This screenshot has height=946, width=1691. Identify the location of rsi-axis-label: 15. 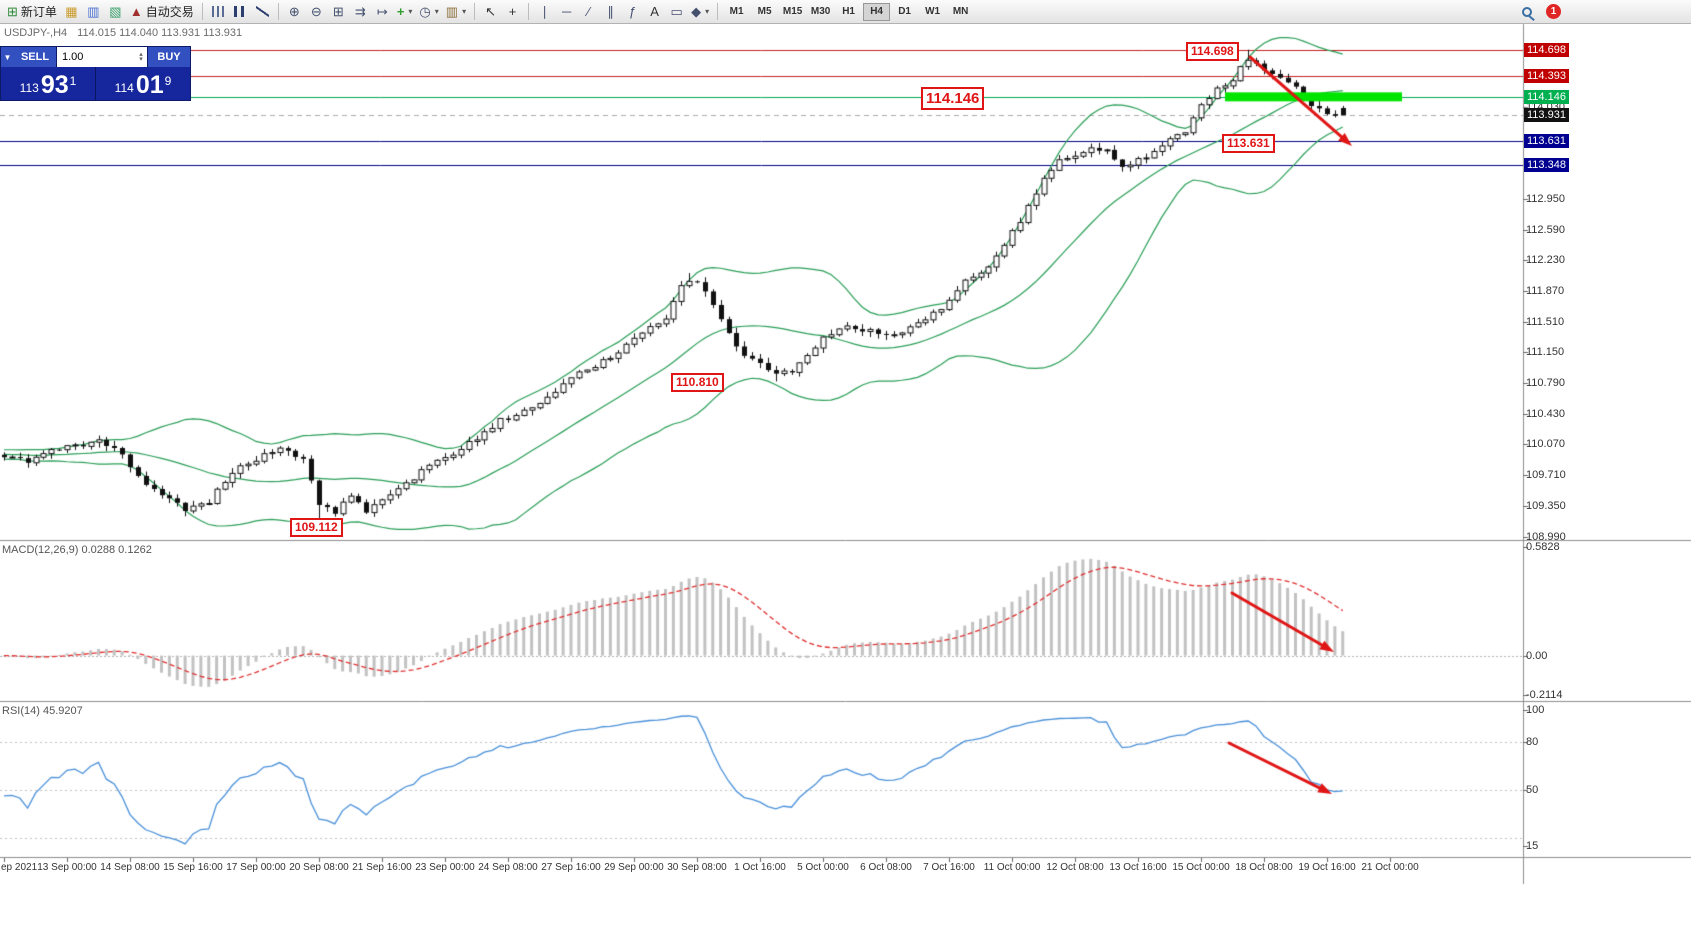
(1532, 846).